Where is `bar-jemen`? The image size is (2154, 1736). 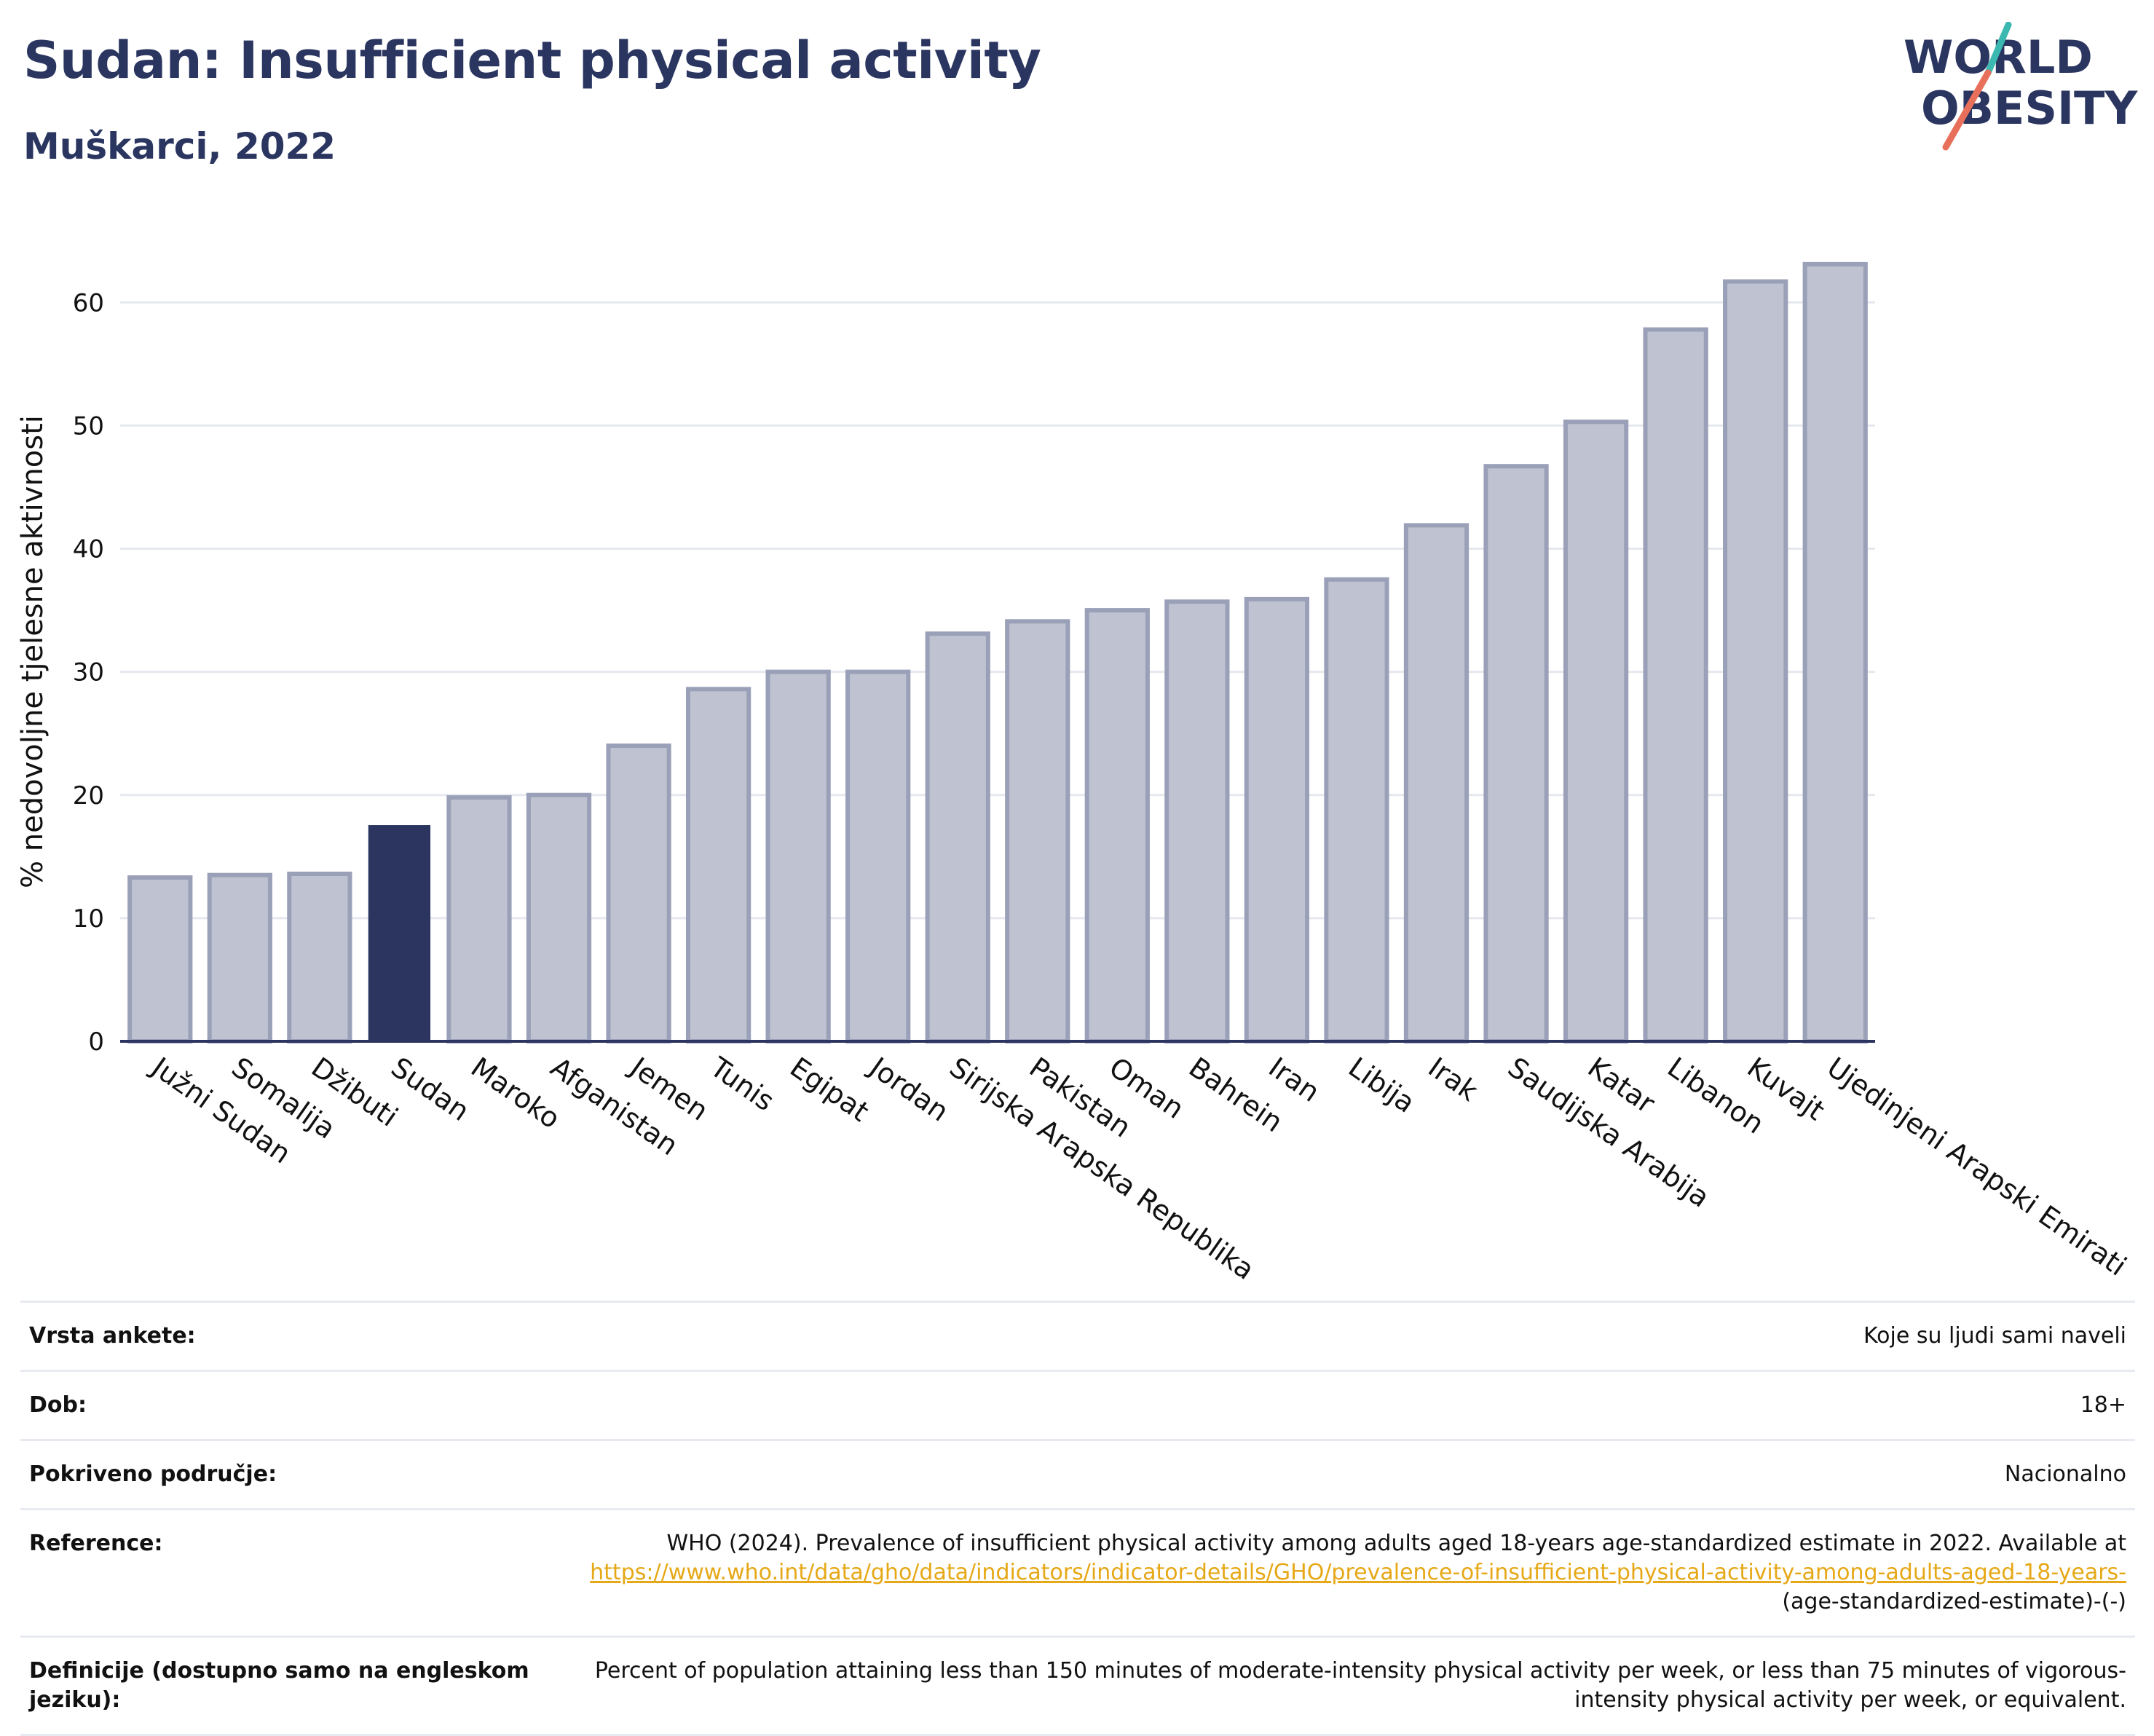 bar-jemen is located at coordinates (638, 894).